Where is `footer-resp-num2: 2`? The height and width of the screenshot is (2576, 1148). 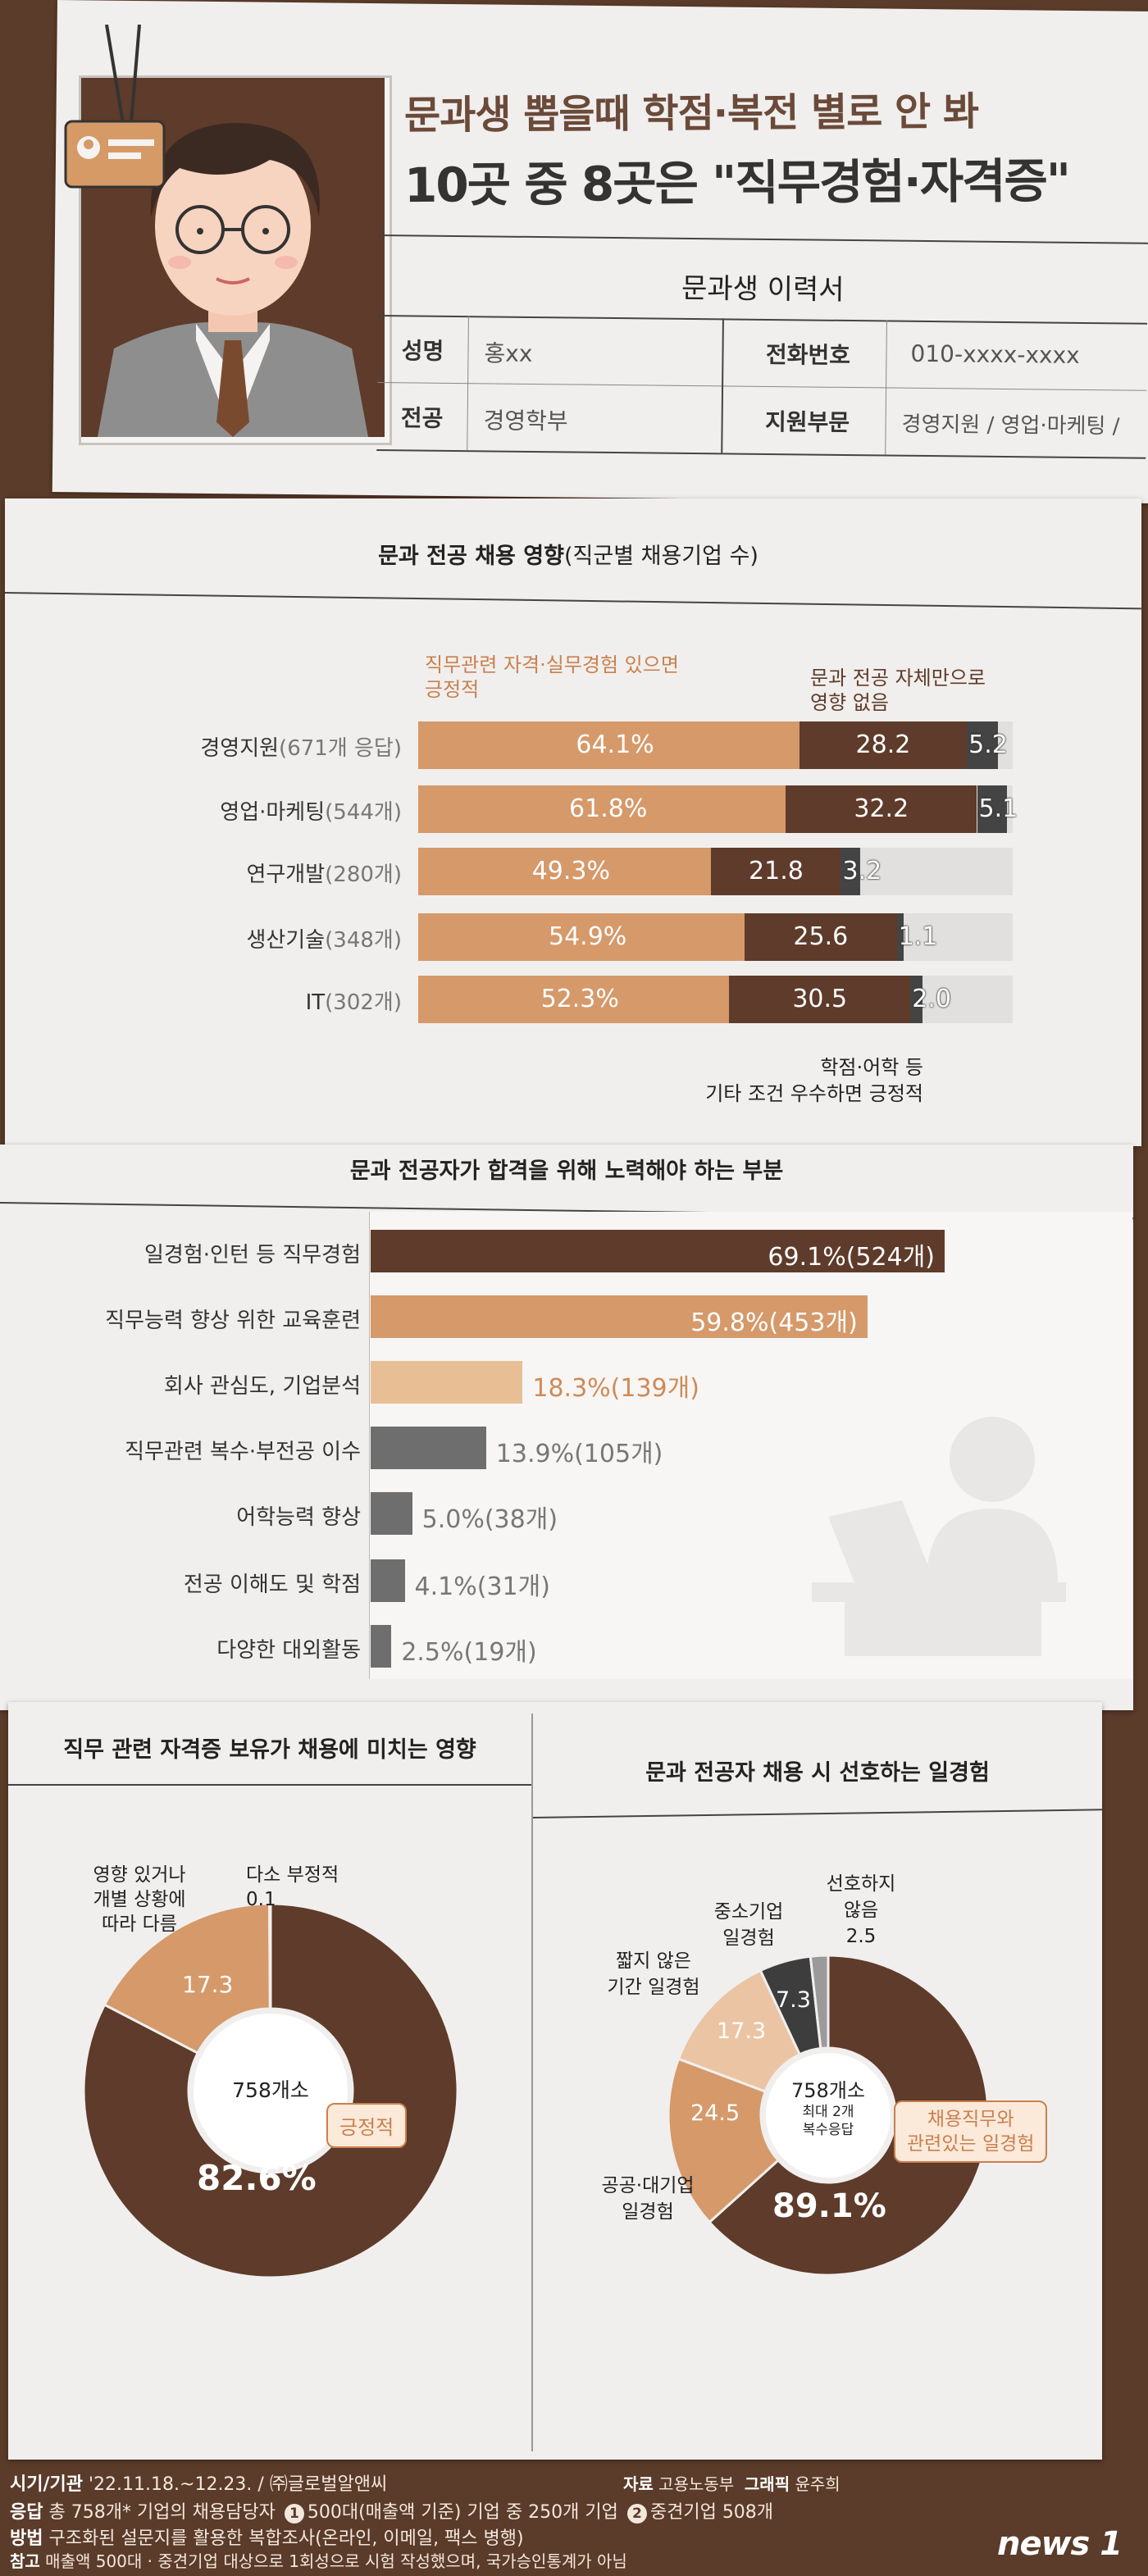 footer-resp-num2: 2 is located at coordinates (636, 2514).